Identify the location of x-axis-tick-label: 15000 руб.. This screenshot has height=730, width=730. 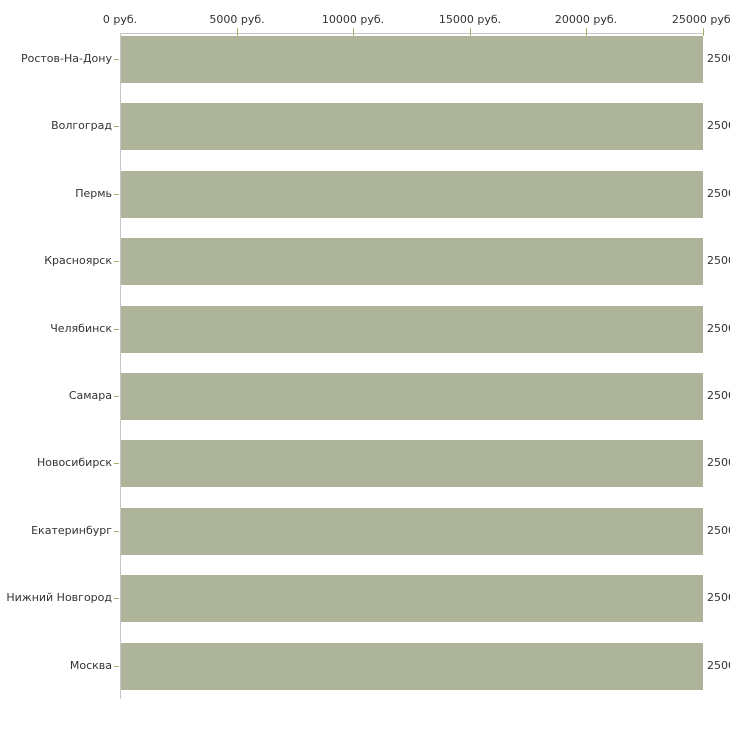
(470, 19).